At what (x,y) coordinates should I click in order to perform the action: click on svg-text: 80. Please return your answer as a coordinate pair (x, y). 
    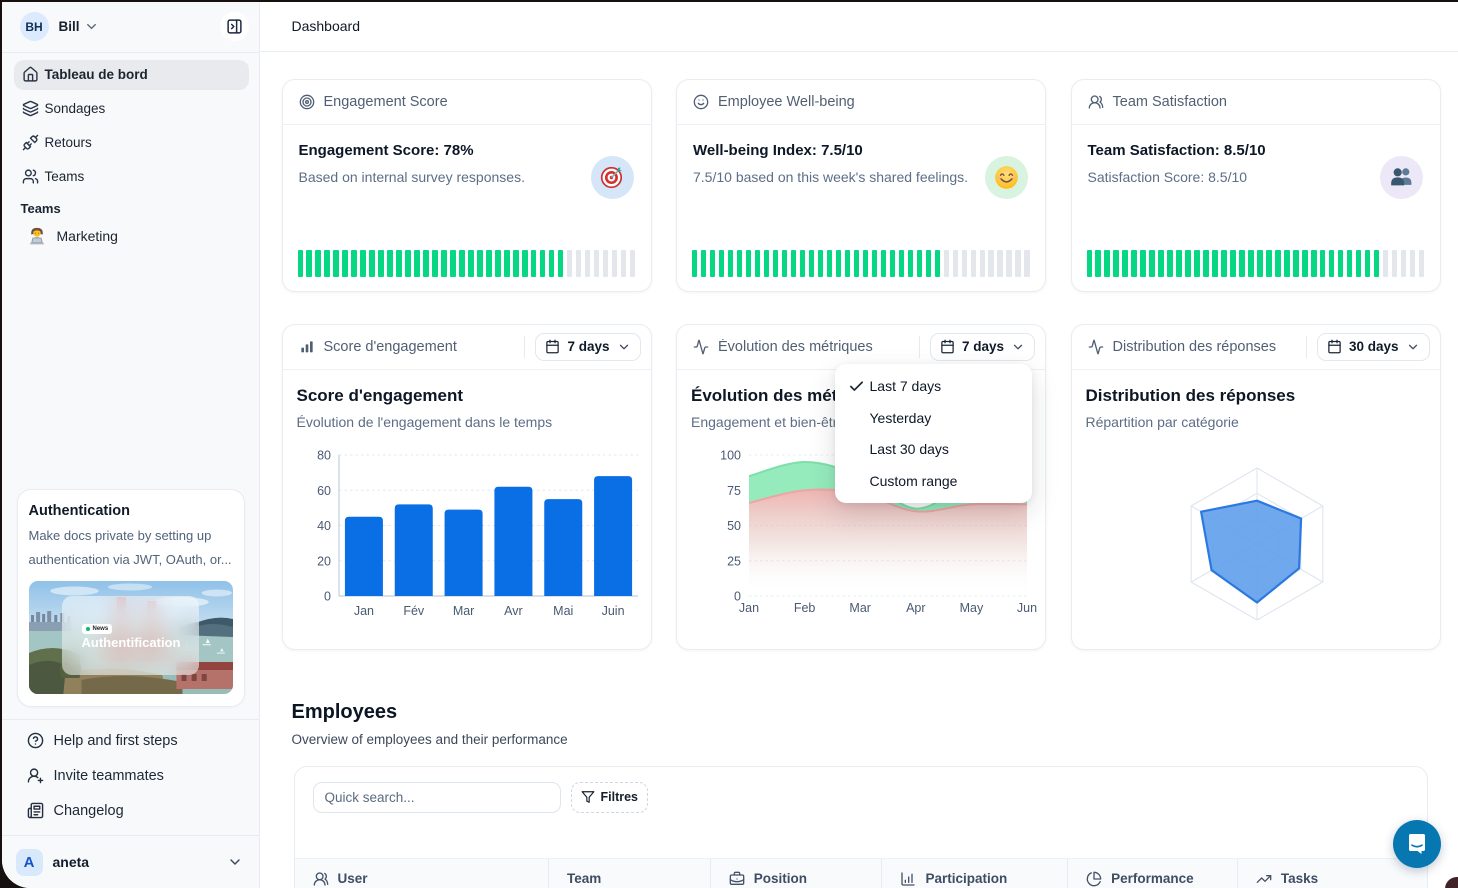
    Looking at the image, I should click on (324, 455).